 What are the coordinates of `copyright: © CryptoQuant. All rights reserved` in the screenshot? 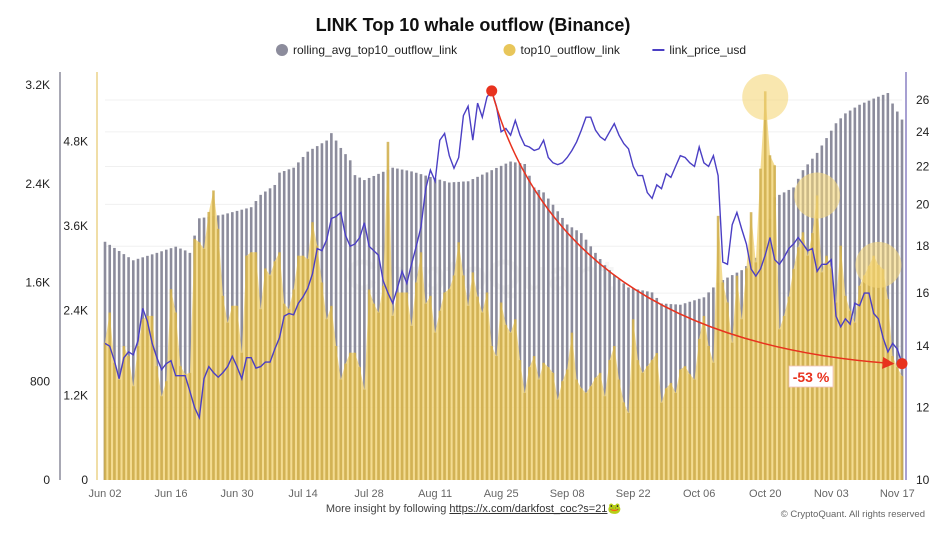 It's located at (852, 514).